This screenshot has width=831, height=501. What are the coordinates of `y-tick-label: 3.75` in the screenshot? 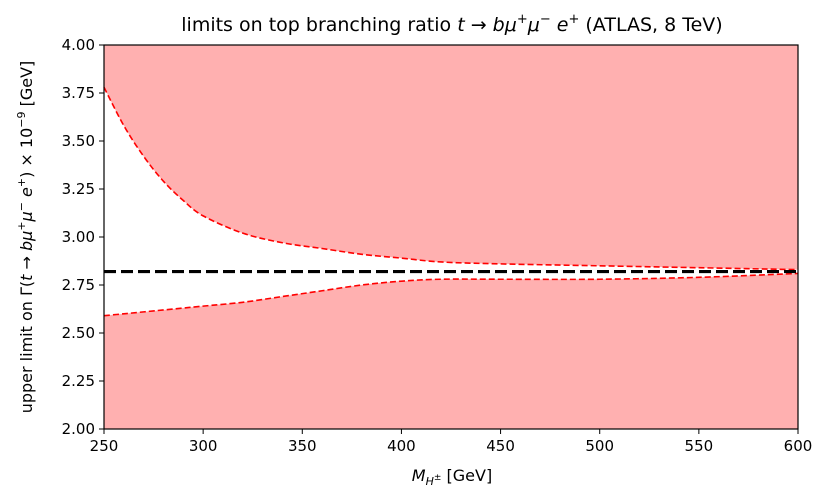 It's located at (78, 93).